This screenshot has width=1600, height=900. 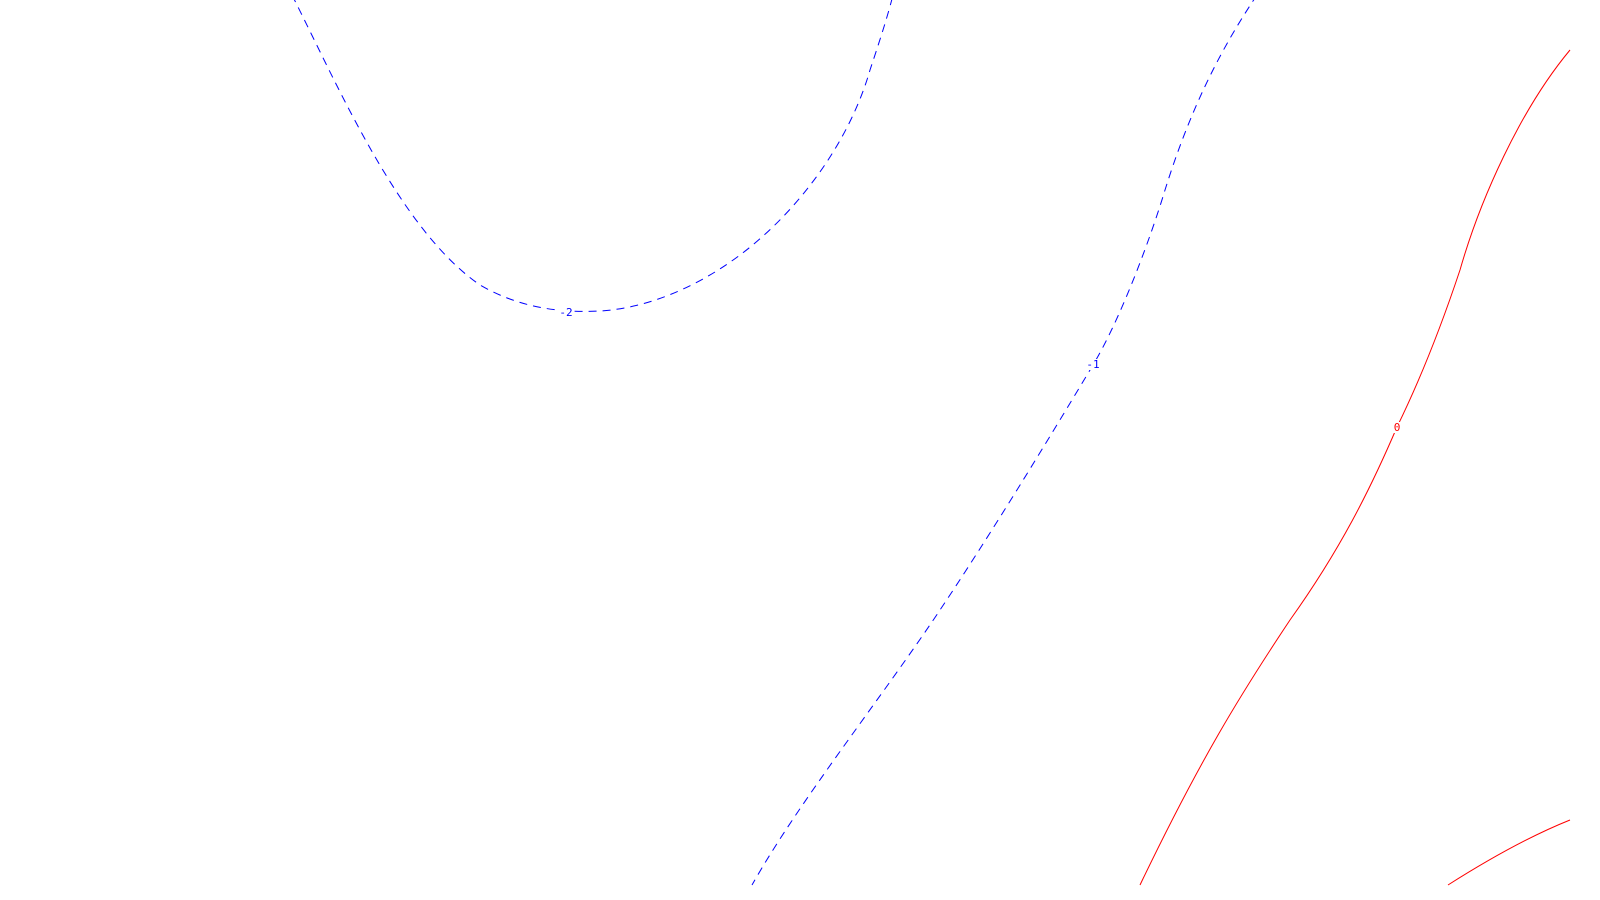 I want to click on contour-label-0: 0, so click(x=1397, y=427).